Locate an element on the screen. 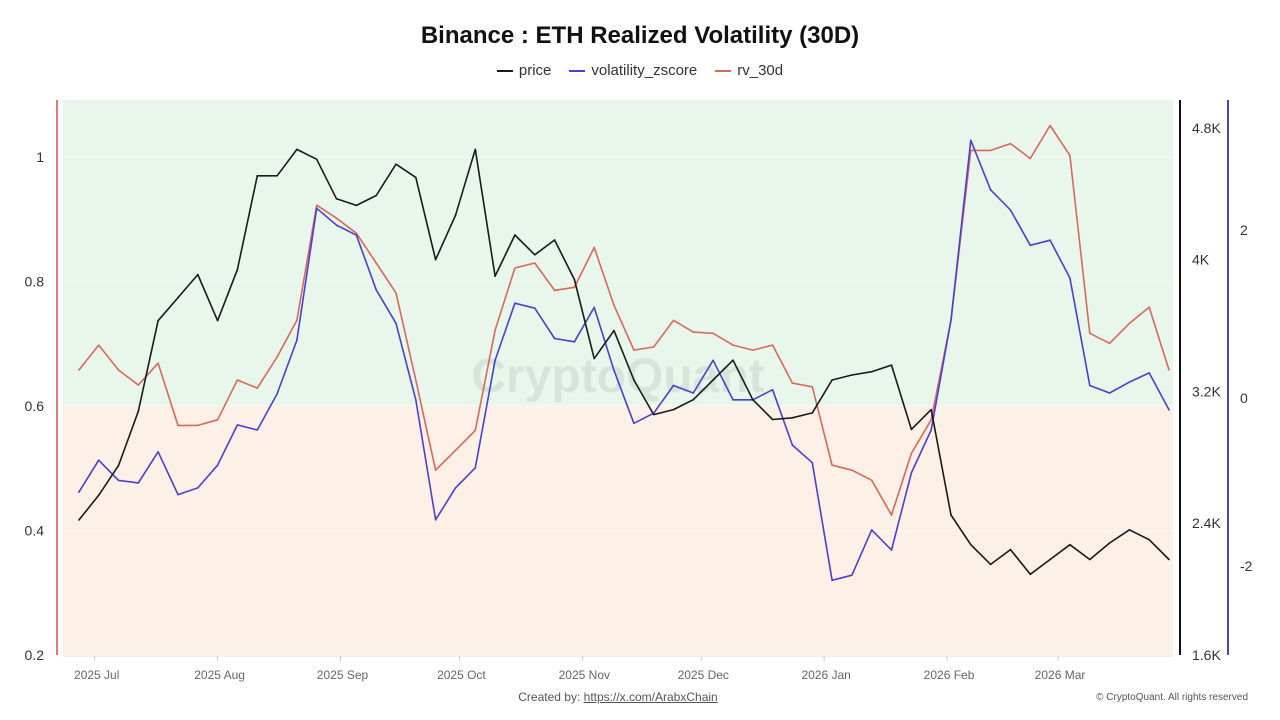  zscore-tick-label: 2 is located at coordinates (1244, 230).